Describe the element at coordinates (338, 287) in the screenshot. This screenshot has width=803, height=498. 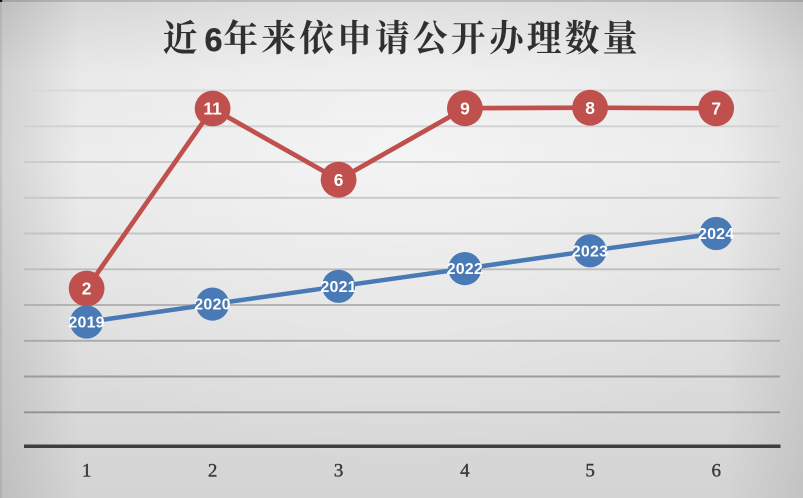
I see `svg-text: 2021` at that location.